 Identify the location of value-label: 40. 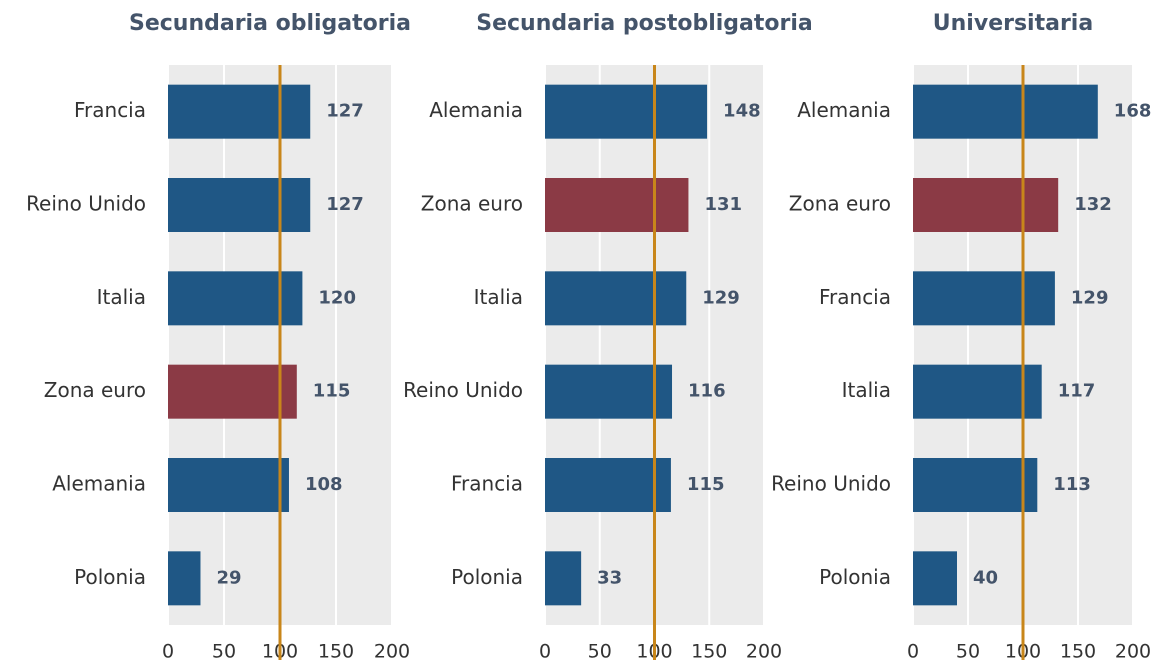
(985, 577).